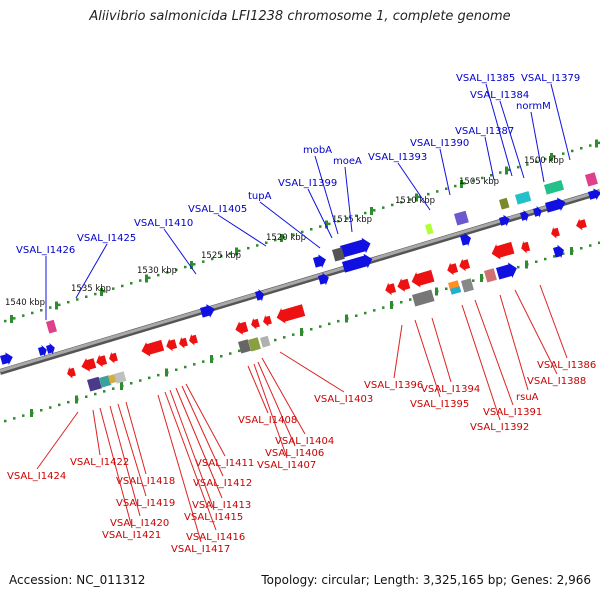  What do you see at coordinates (485, 78) in the screenshot?
I see `forward-label-VSAL_I1385: VSAL_I1385` at bounding box center [485, 78].